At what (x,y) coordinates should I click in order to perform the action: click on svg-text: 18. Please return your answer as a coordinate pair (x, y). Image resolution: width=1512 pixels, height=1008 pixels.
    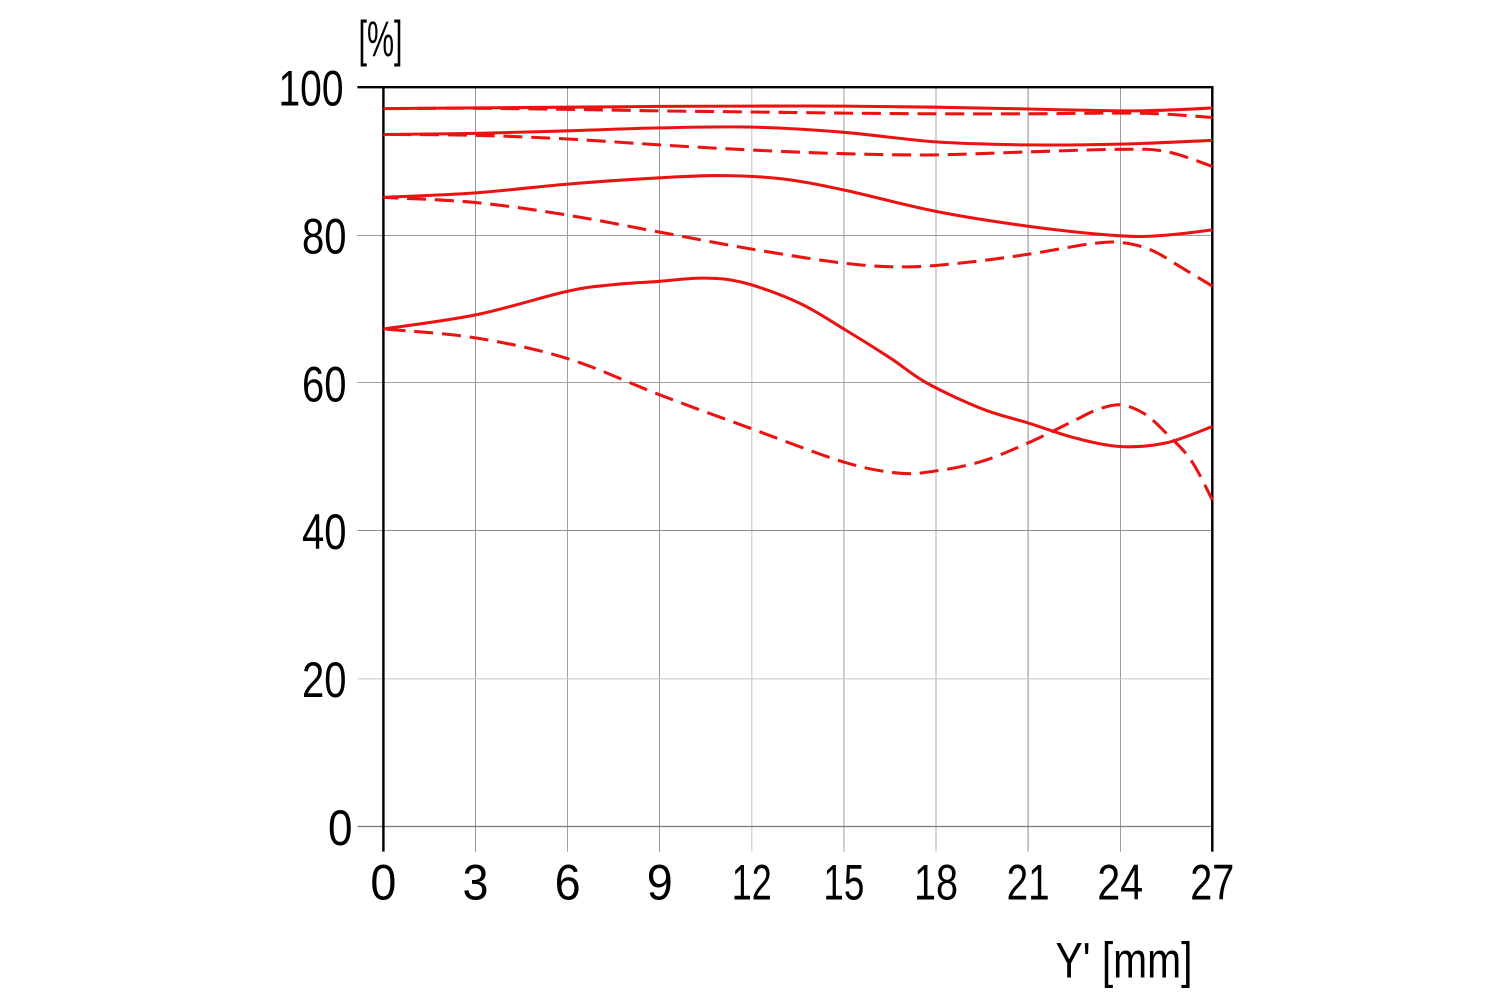
    Looking at the image, I should click on (936, 883).